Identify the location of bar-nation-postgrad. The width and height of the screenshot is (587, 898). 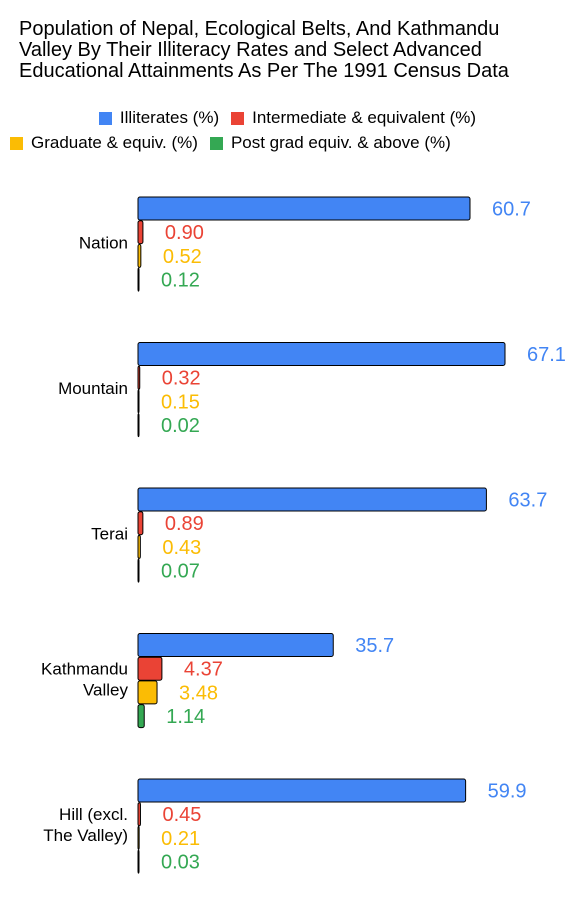
(138, 279).